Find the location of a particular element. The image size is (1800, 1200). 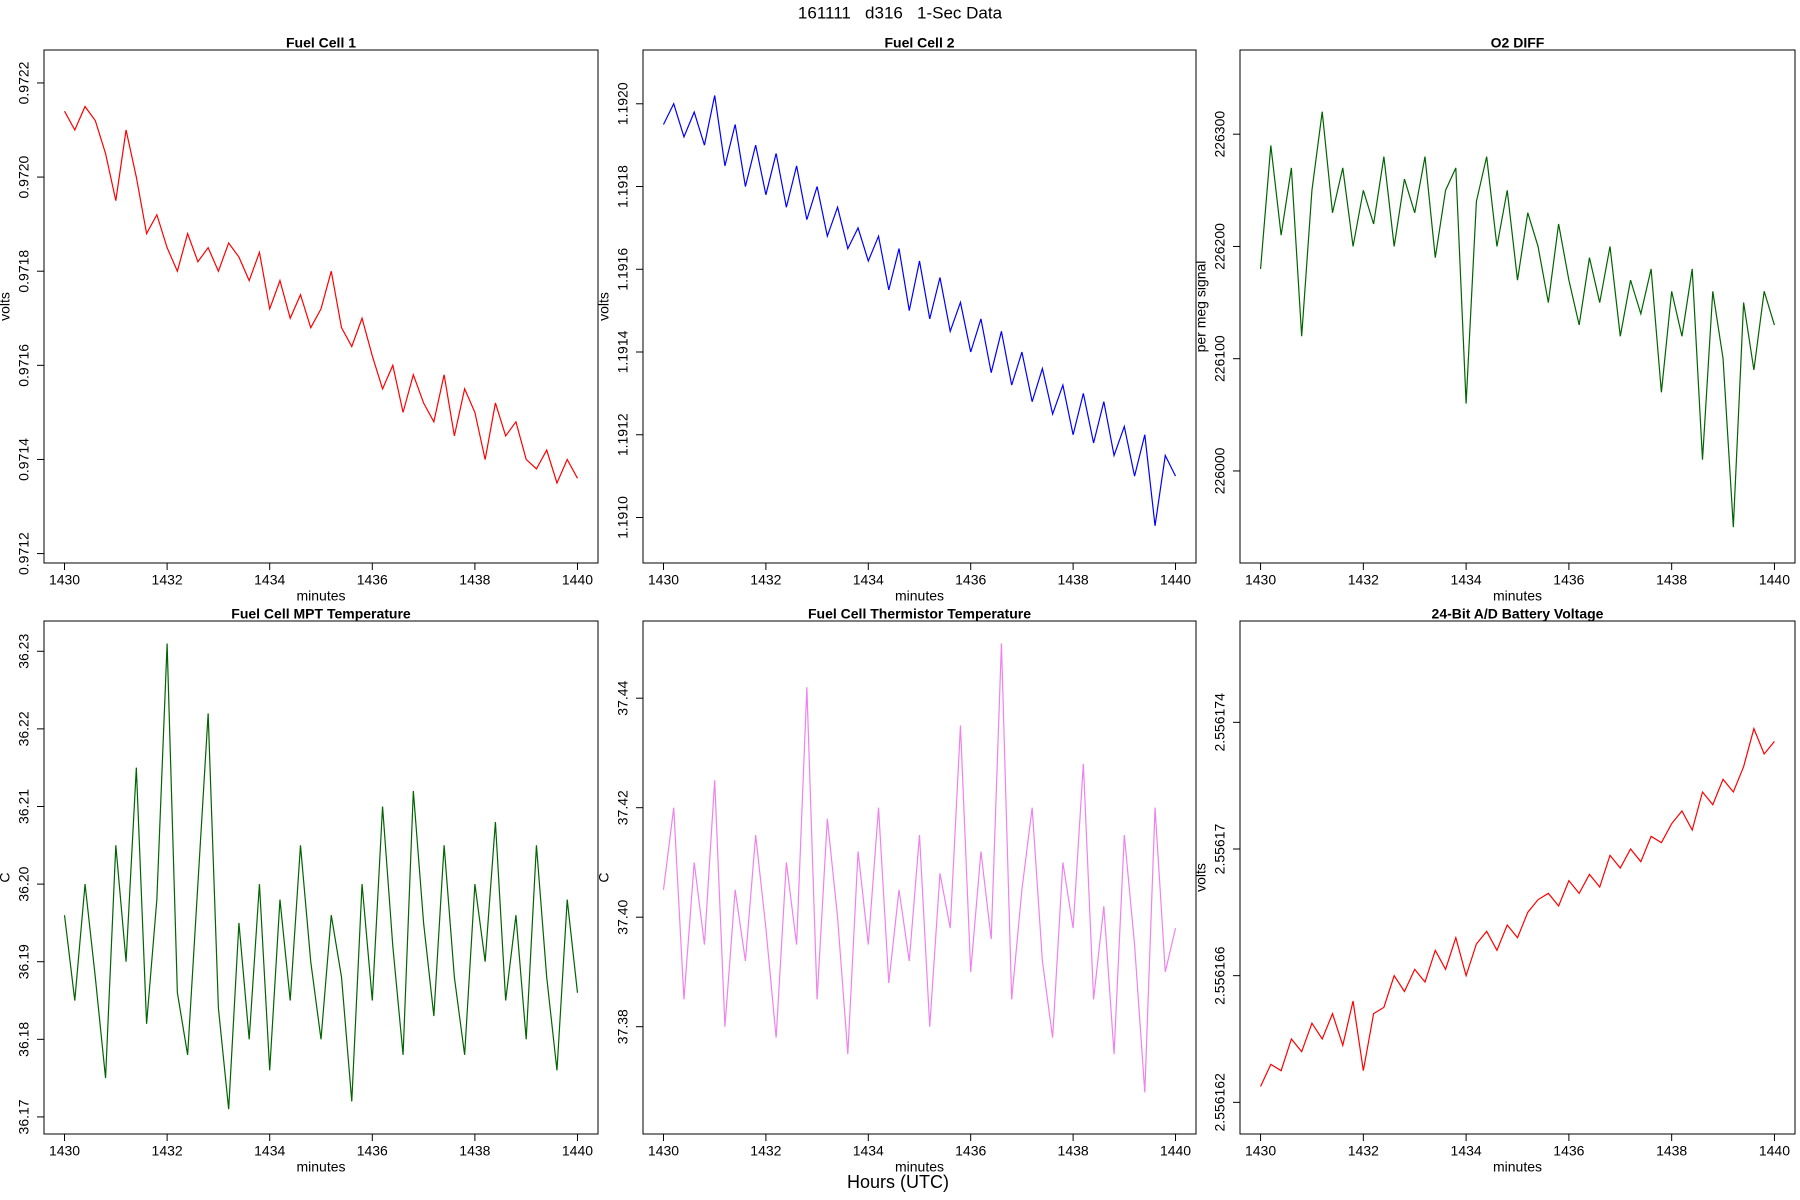

y-tick-label: 0.9714 is located at coordinates (24, 459).